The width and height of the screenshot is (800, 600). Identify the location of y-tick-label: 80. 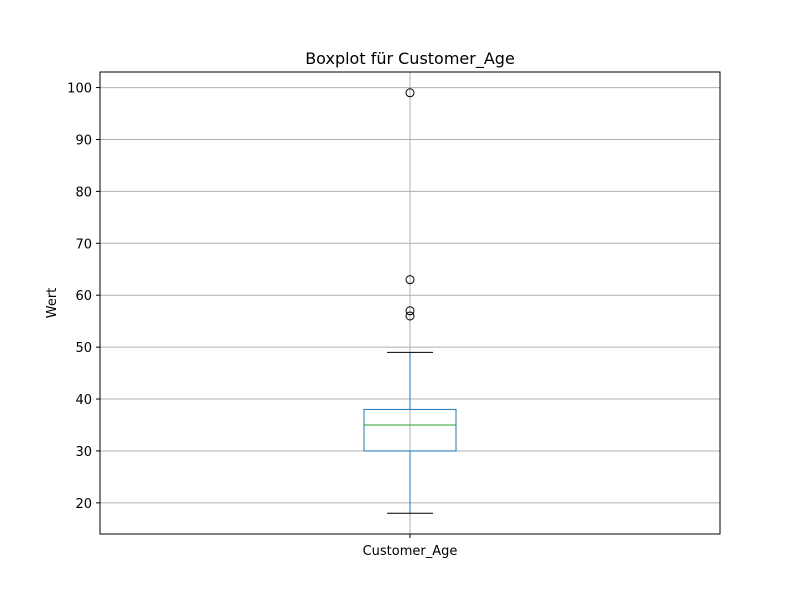
(83, 192).